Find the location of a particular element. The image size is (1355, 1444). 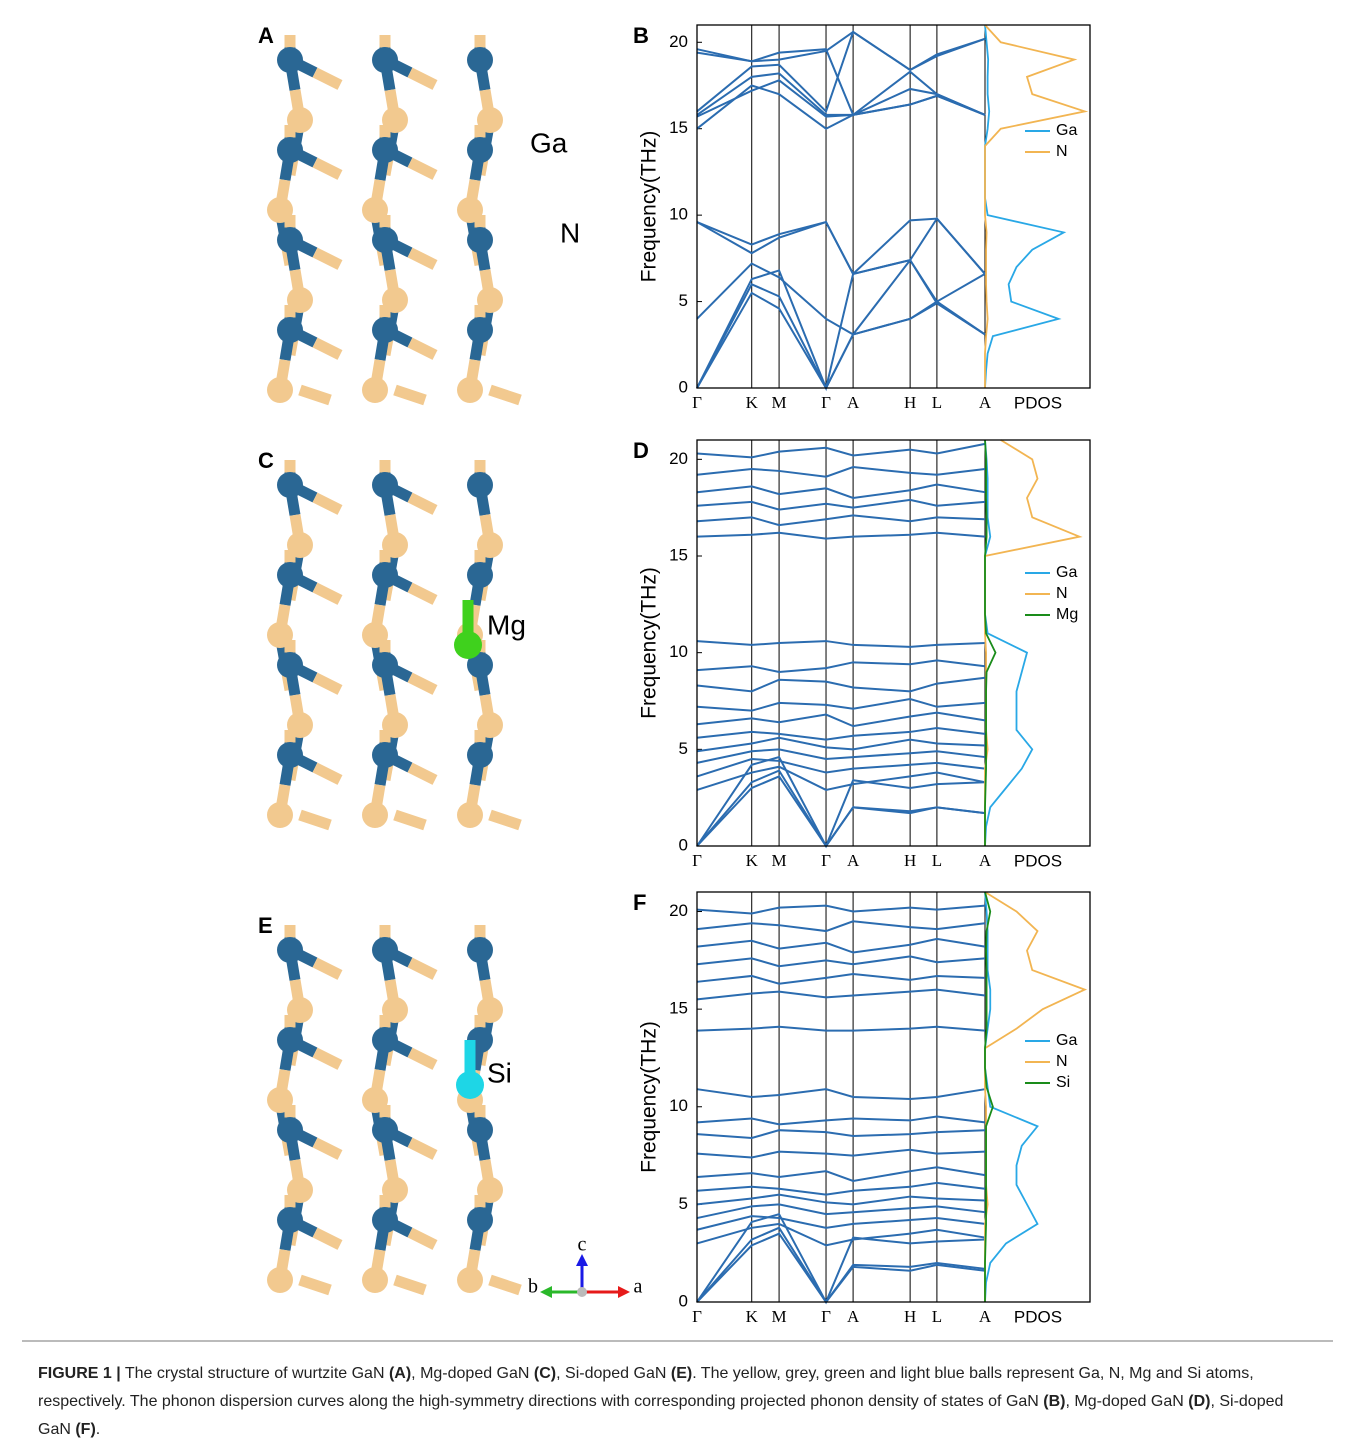

y-tick-label: 5 is located at coordinates (683, 300).